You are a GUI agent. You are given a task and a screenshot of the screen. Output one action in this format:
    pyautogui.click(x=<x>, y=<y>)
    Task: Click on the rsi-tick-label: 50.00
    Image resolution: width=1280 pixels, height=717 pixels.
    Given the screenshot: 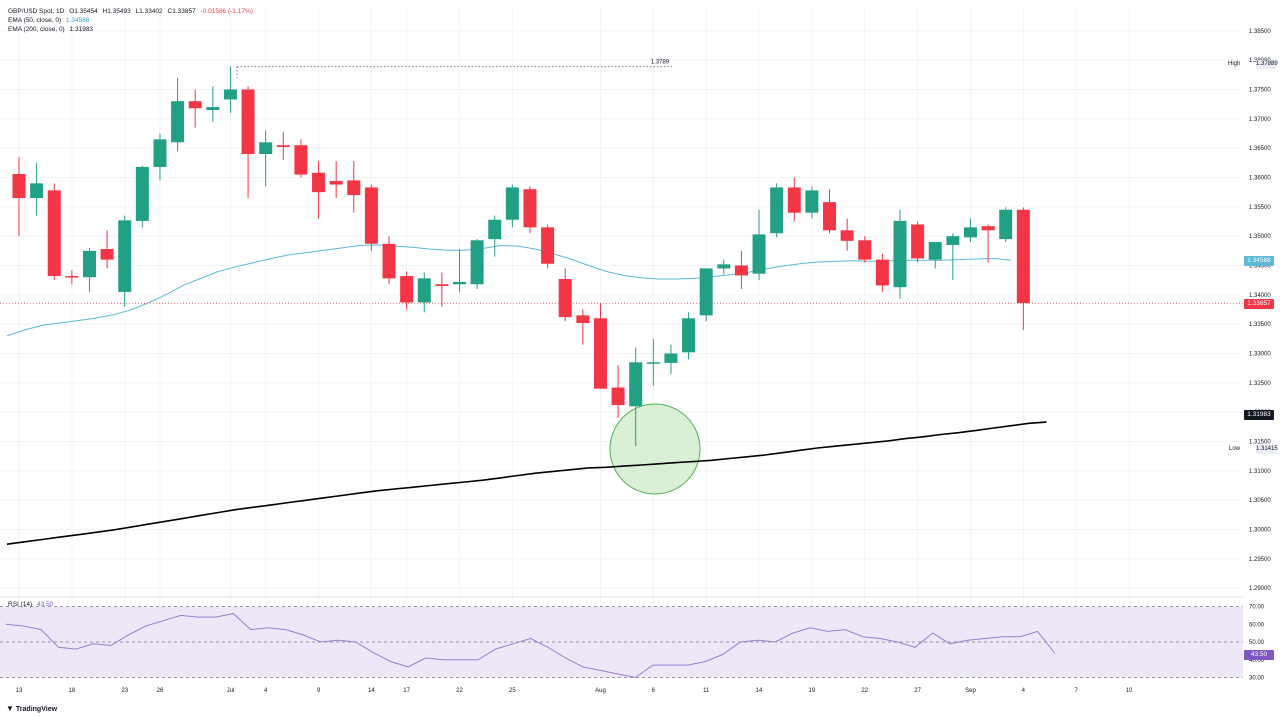 What is the action you would take?
    pyautogui.click(x=1257, y=643)
    